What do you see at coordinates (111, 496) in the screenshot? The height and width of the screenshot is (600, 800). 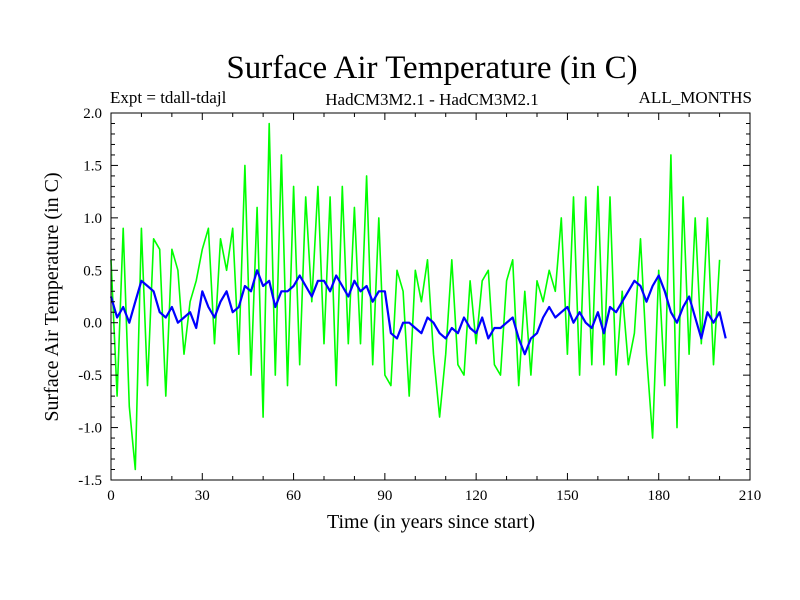 I see `x-tick-label-0: 0` at bounding box center [111, 496].